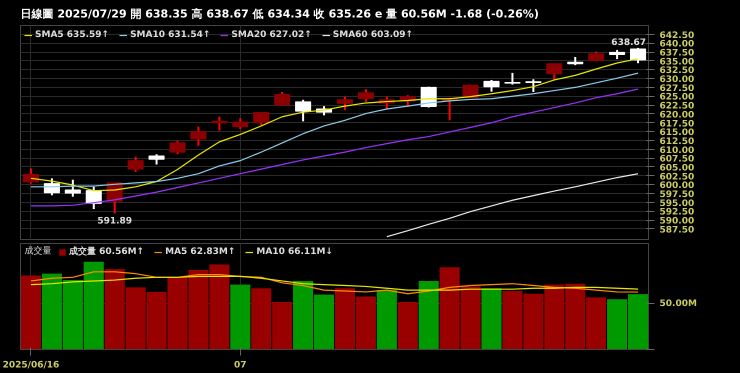 This screenshot has height=373, width=740. I want to click on y-tick-label: 622.50, so click(677, 107).